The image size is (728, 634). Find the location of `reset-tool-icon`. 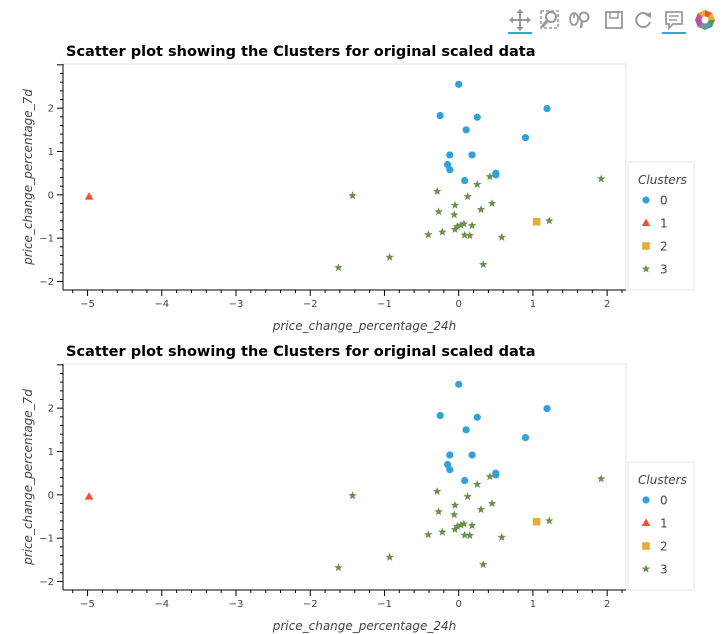

reset-tool-icon is located at coordinates (643, 20).